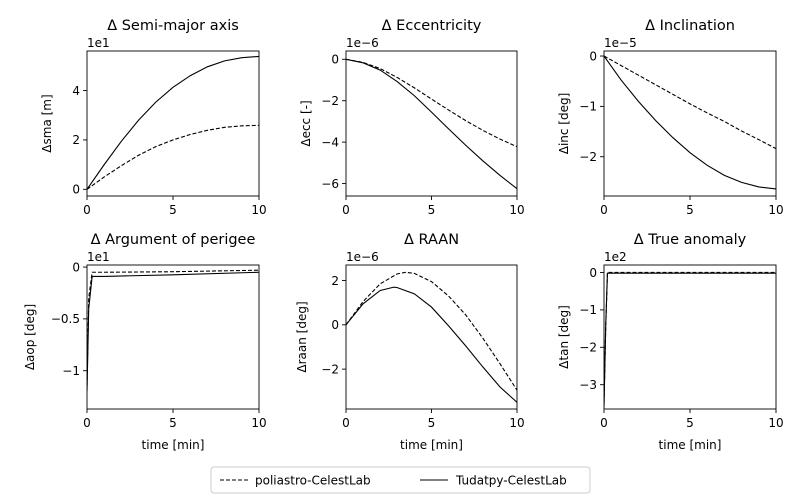 This screenshot has height=500, width=800. What do you see at coordinates (432, 26) in the screenshot?
I see `subplot-title: Δ Eccentricity` at bounding box center [432, 26].